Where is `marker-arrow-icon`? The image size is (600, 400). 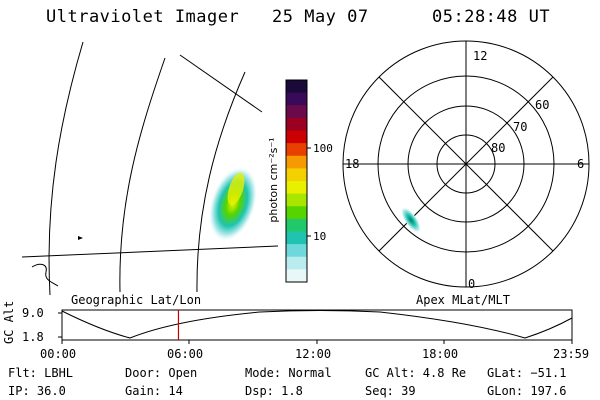 marker-arrow-icon is located at coordinates (80, 238).